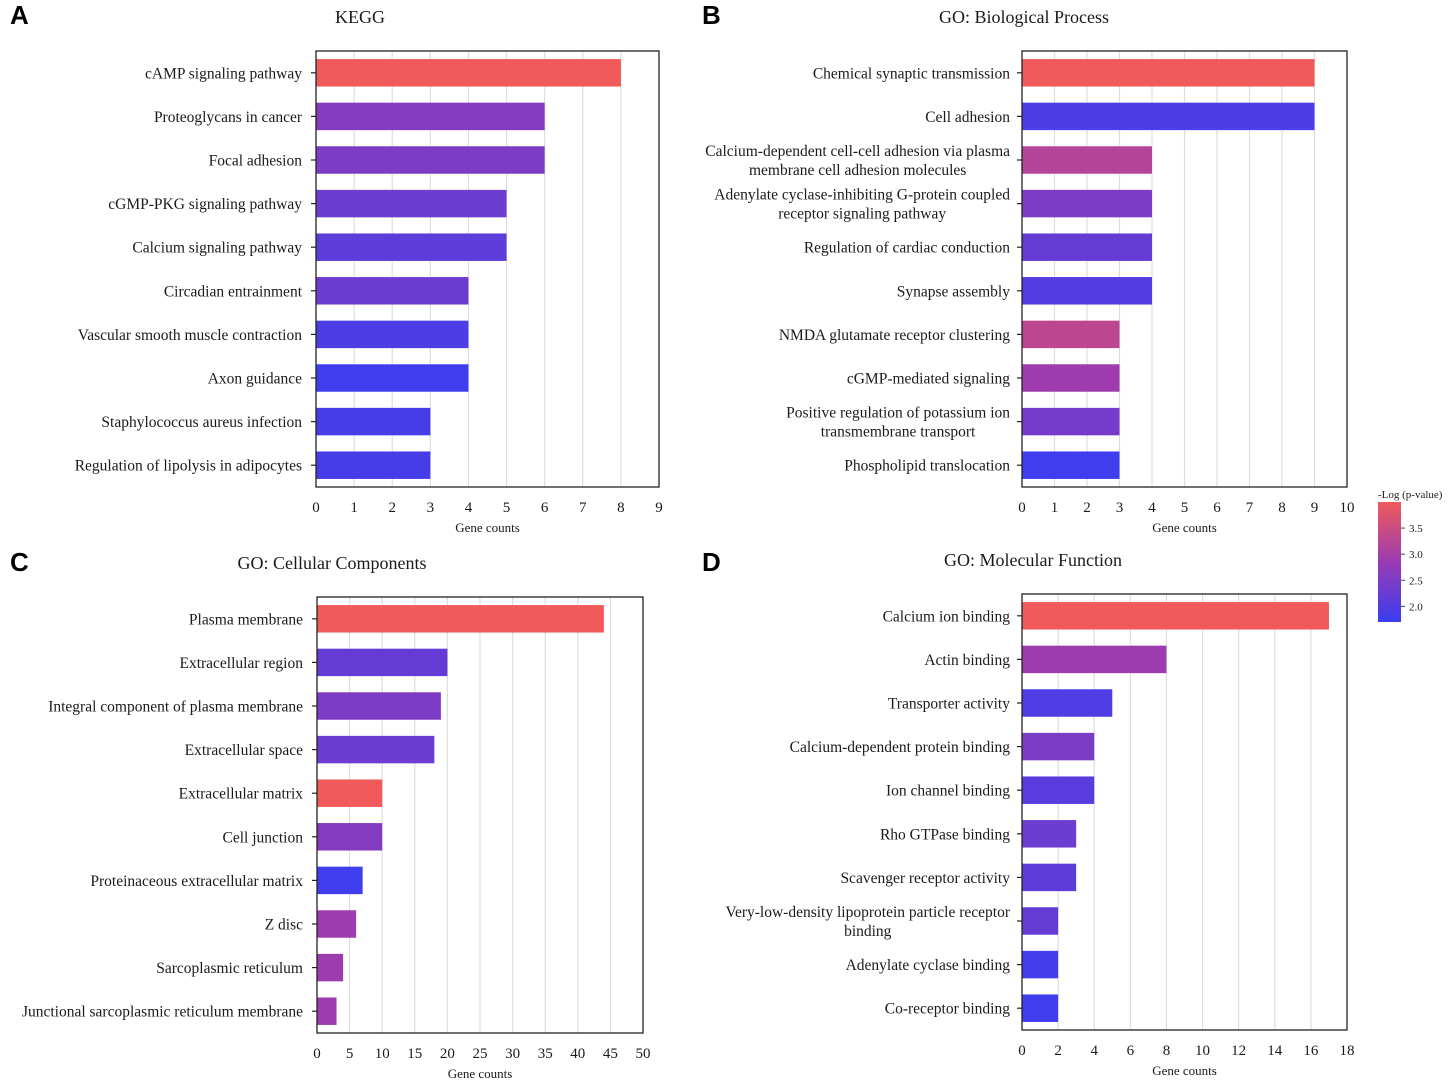  Describe the element at coordinates (190, 335) in the screenshot. I see `category-label: Vascular smooth muscle contraction` at that location.